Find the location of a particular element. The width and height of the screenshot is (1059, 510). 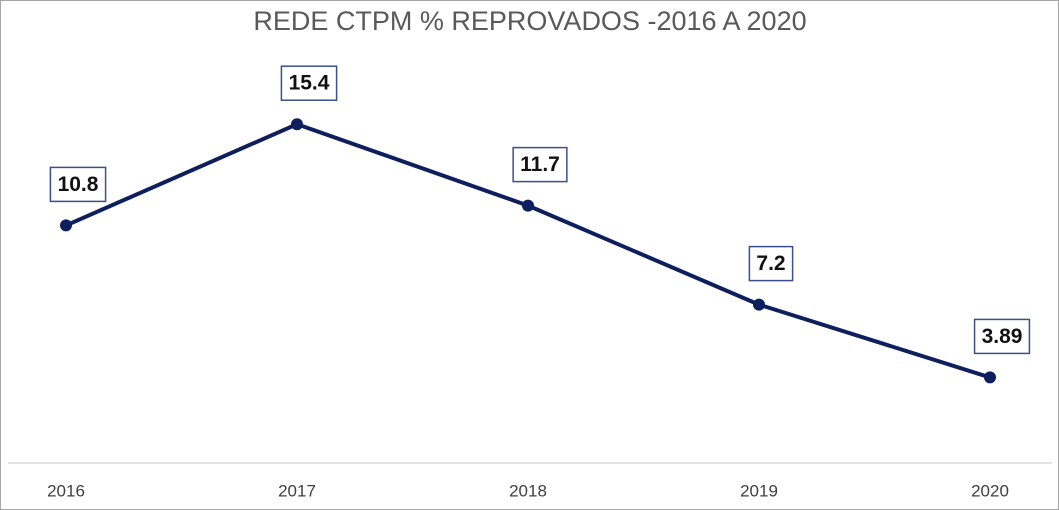

x-tick-label: 2020 is located at coordinates (990, 490).